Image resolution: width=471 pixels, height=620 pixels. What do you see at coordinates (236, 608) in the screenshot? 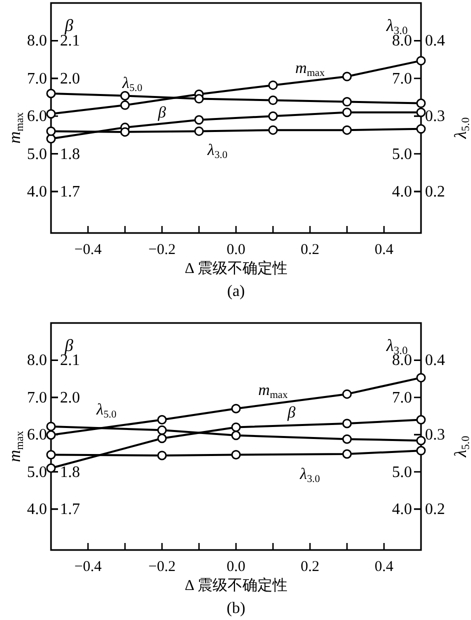
I see `text: (b)` at bounding box center [236, 608].